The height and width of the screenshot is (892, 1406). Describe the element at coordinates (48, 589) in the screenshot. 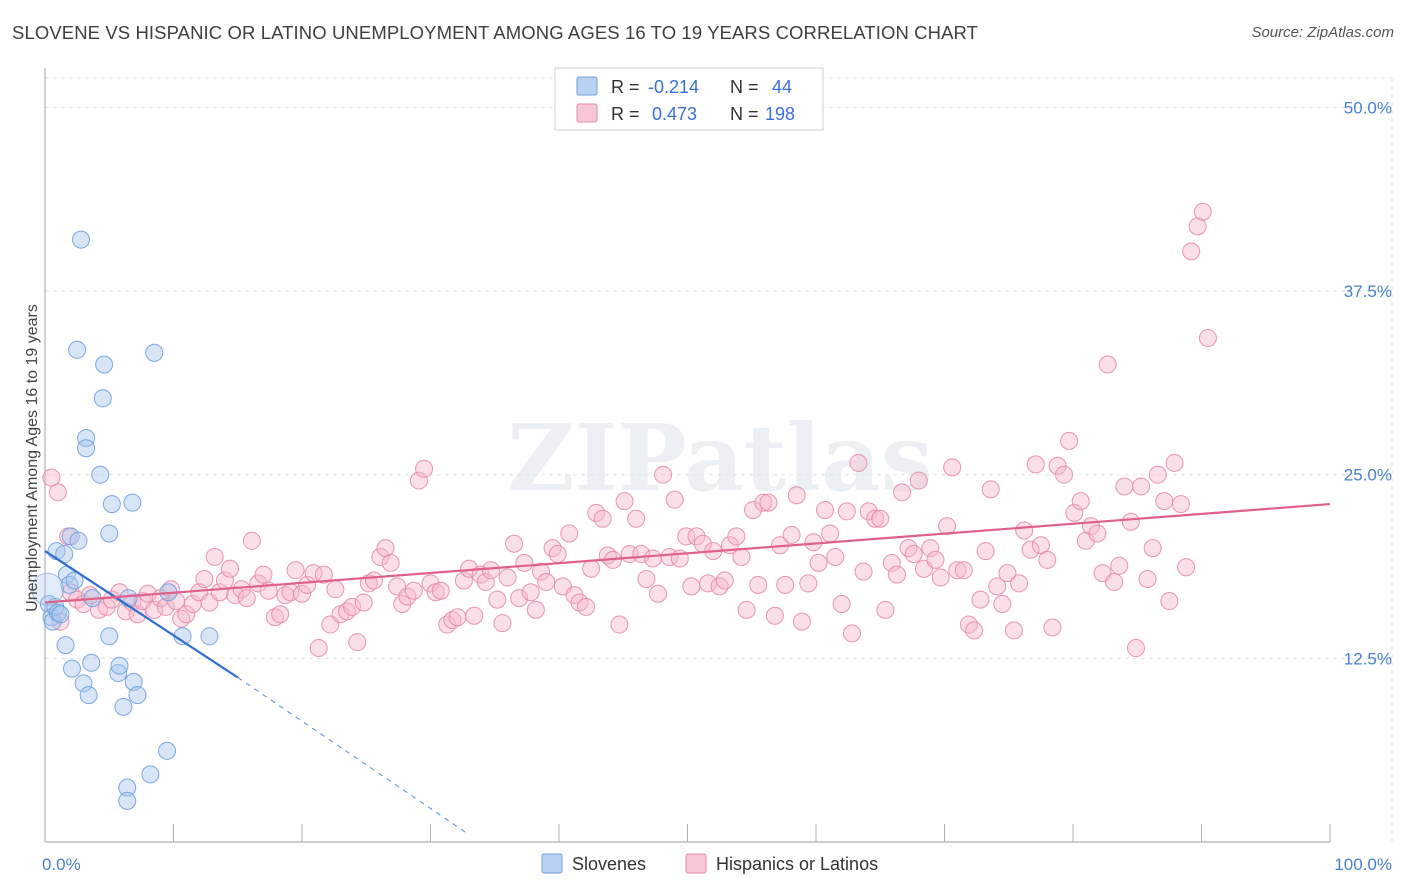

I see `slovene-point-cluster` at that location.